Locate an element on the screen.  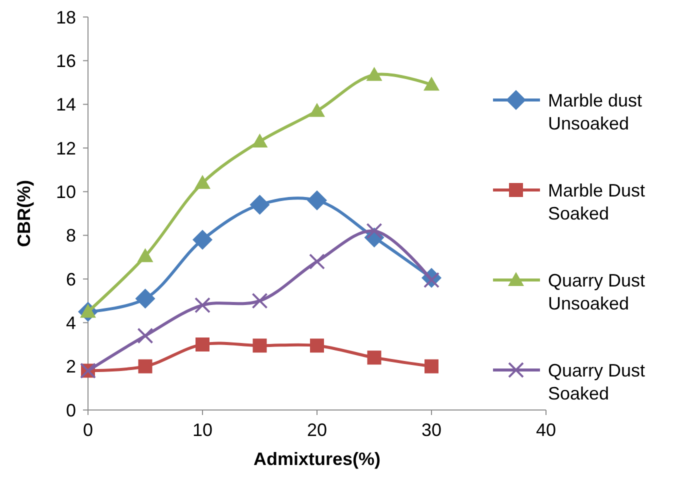
y-tick-label: 14 is located at coordinates (66, 104).